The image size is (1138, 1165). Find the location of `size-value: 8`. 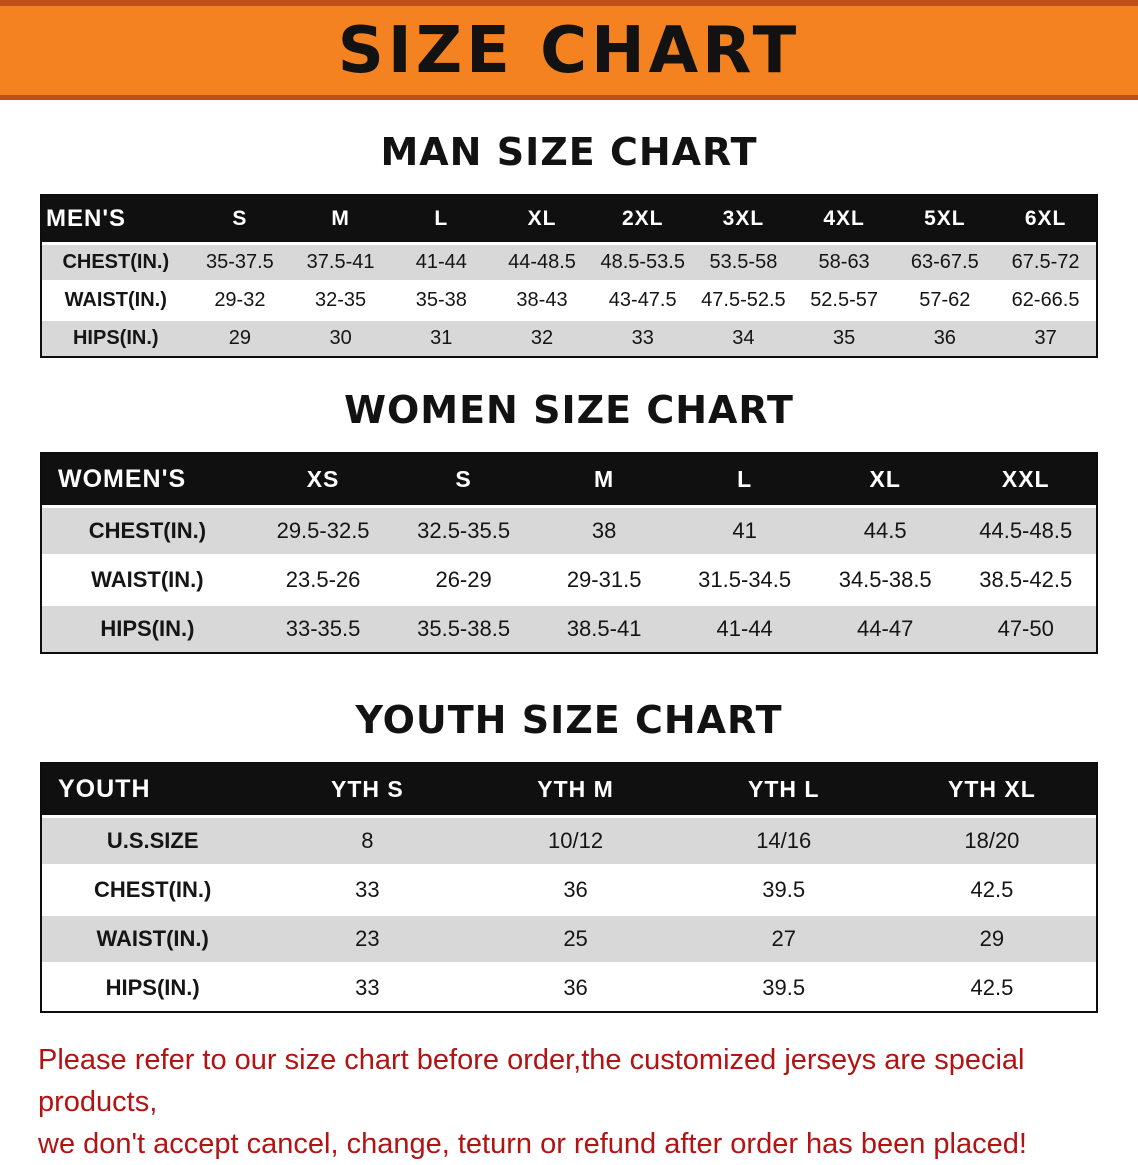

size-value: 8 is located at coordinates (367, 841).